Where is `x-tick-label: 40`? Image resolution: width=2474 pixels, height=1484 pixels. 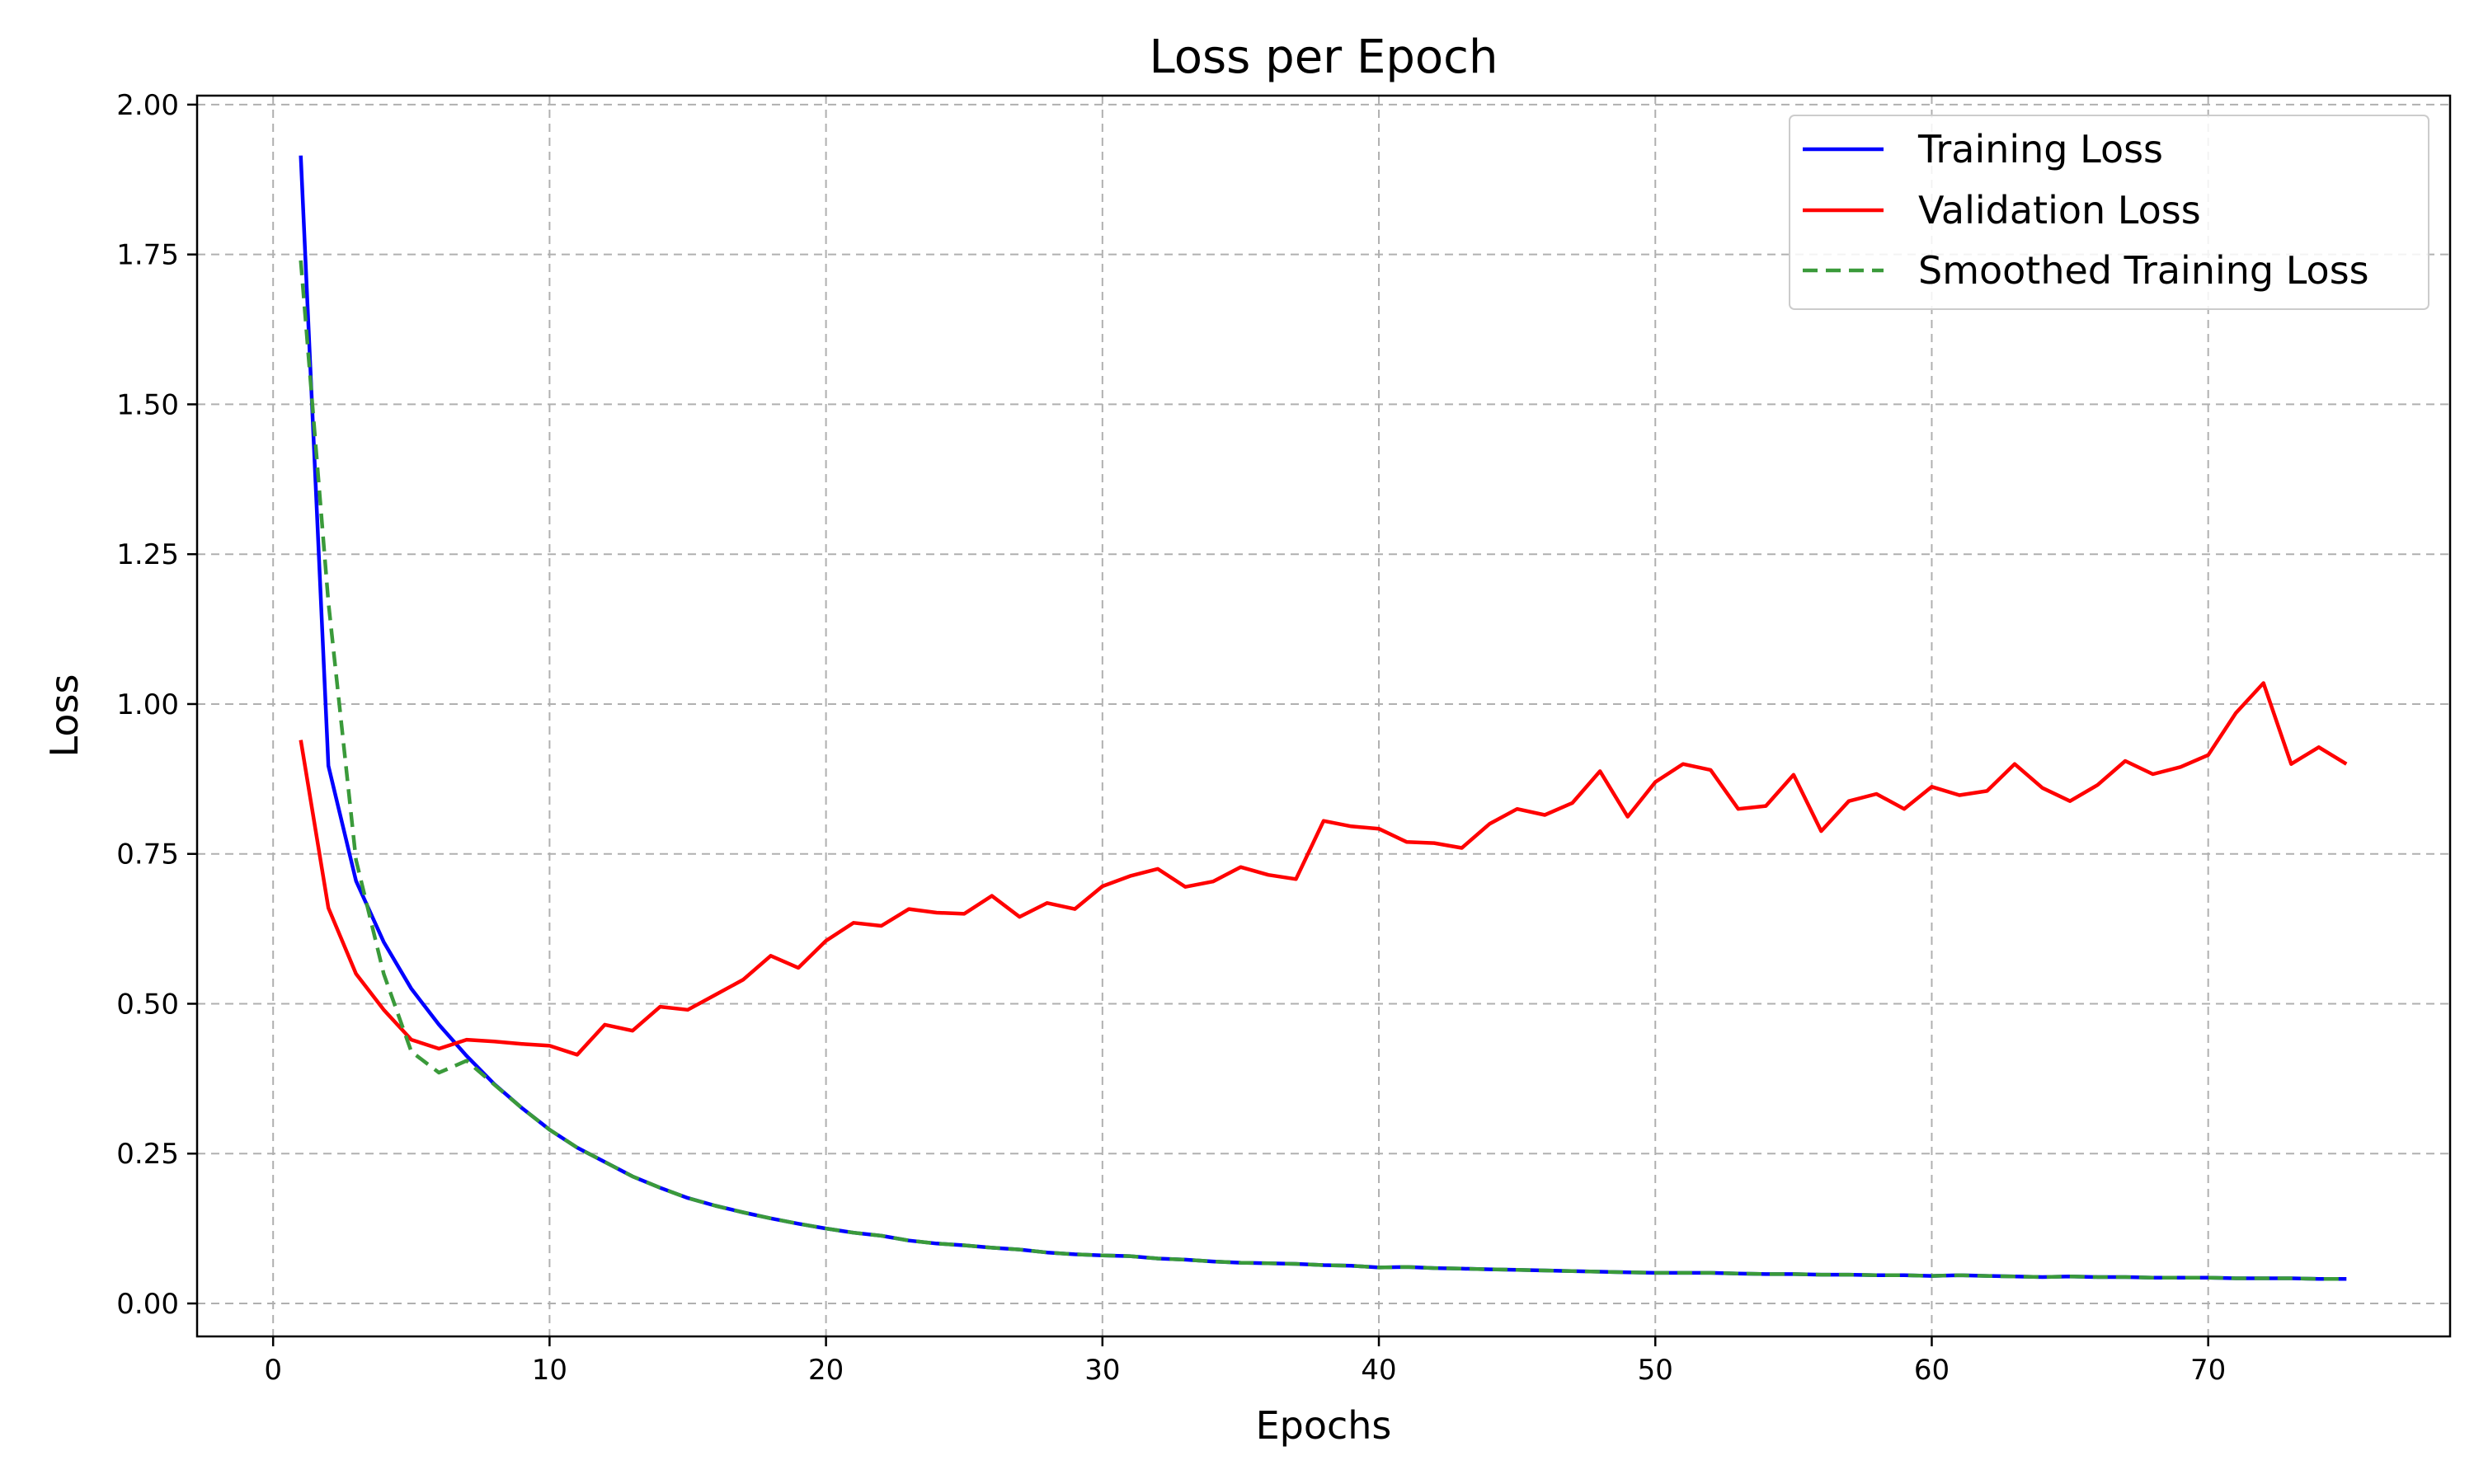
x-tick-label: 40 is located at coordinates (1378, 1370).